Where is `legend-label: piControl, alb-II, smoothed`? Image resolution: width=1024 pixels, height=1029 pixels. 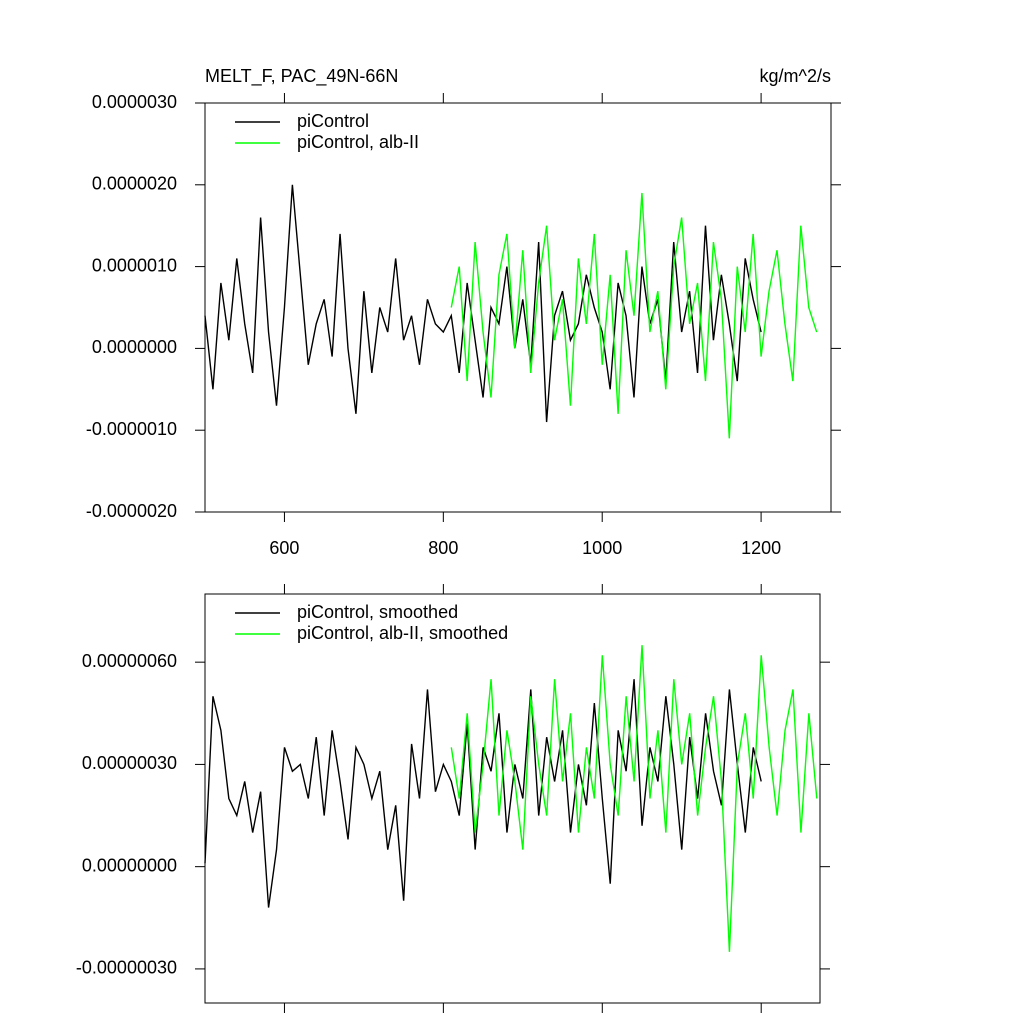 legend-label: piControl, alb-II, smoothed is located at coordinates (402, 633).